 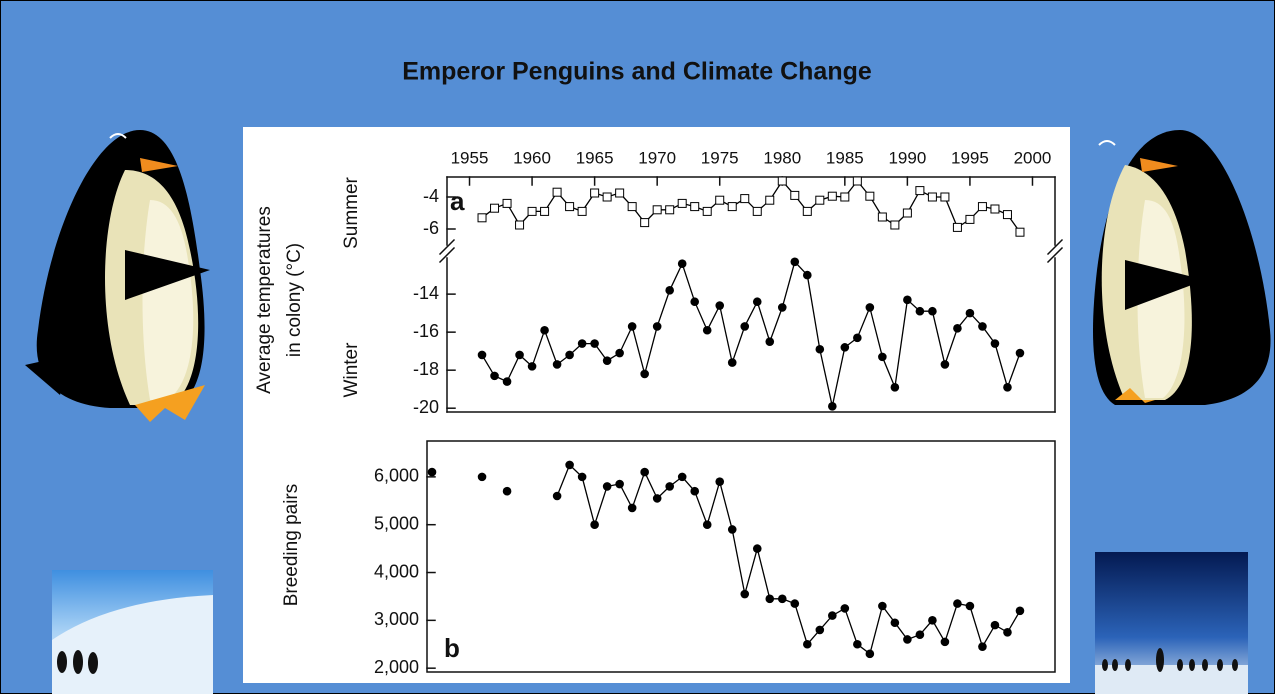 I want to click on axis-break, so click(x=751, y=251).